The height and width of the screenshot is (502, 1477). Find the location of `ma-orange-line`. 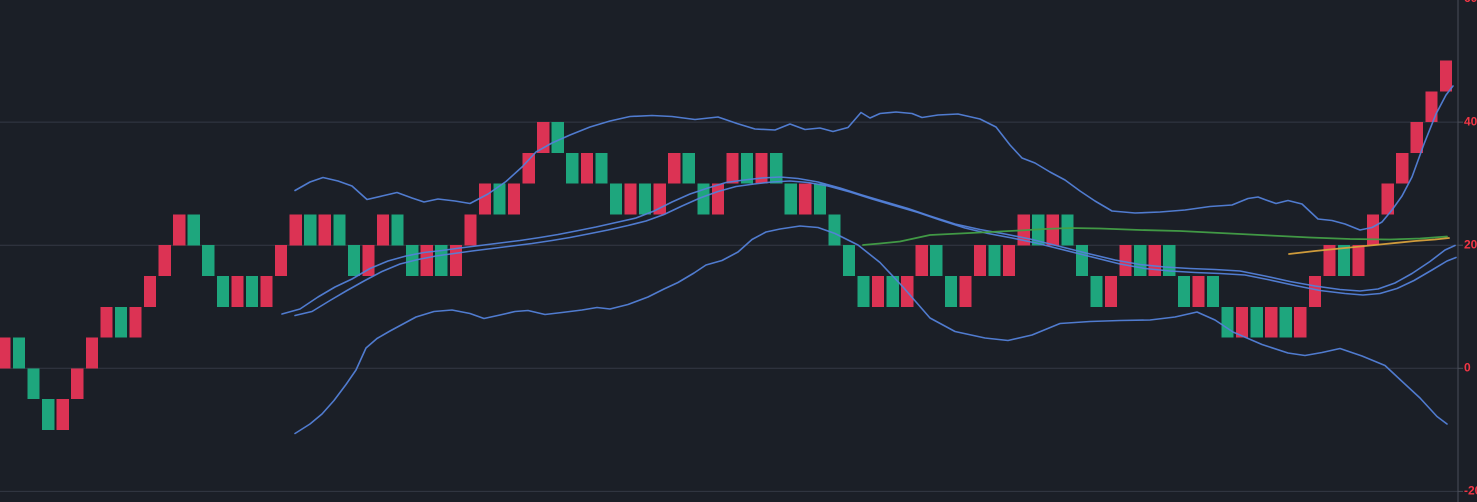

ma-orange-line is located at coordinates (1369, 246).